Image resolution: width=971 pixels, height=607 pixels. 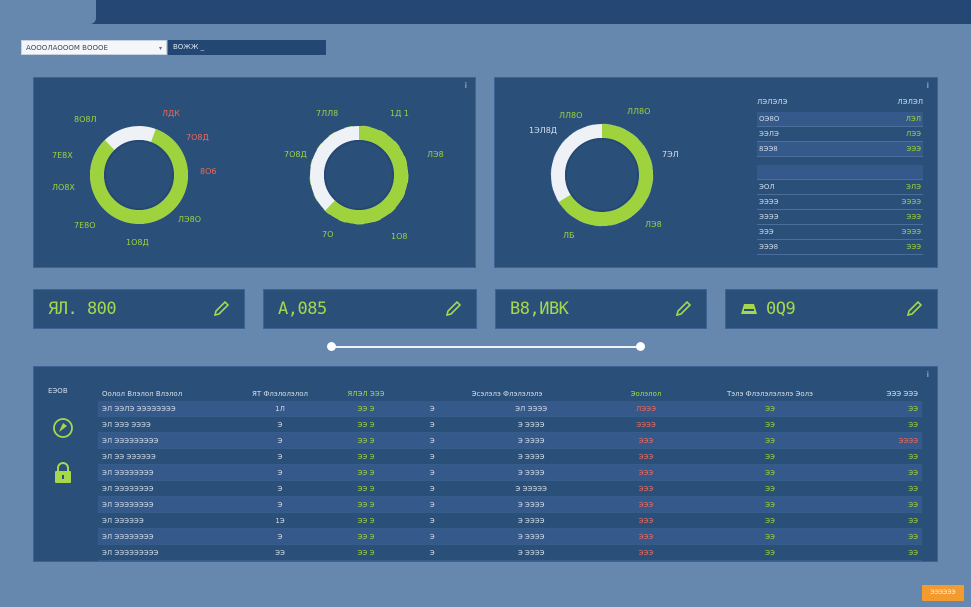 I want to click on legend-label: 8ЭЭ8, so click(x=768, y=149).